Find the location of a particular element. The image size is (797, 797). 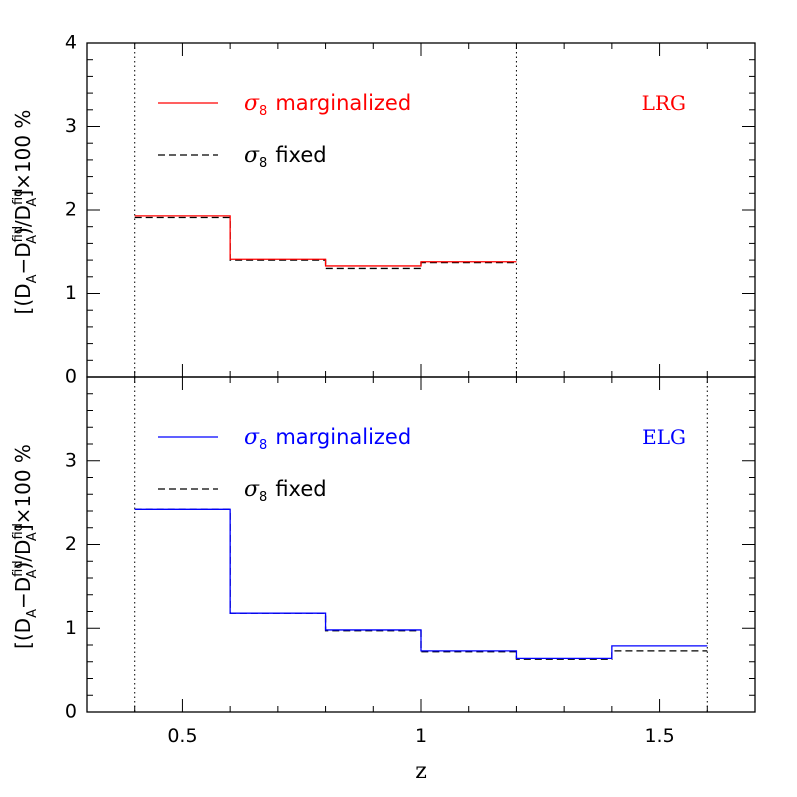

x-axis-label: z is located at coordinates (421, 771).